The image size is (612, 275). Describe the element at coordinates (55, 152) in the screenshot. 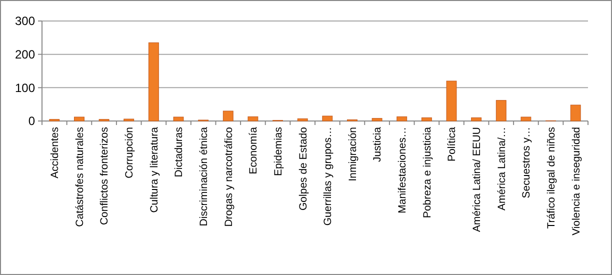

I see `x-tick-label: Accidentes` at that location.